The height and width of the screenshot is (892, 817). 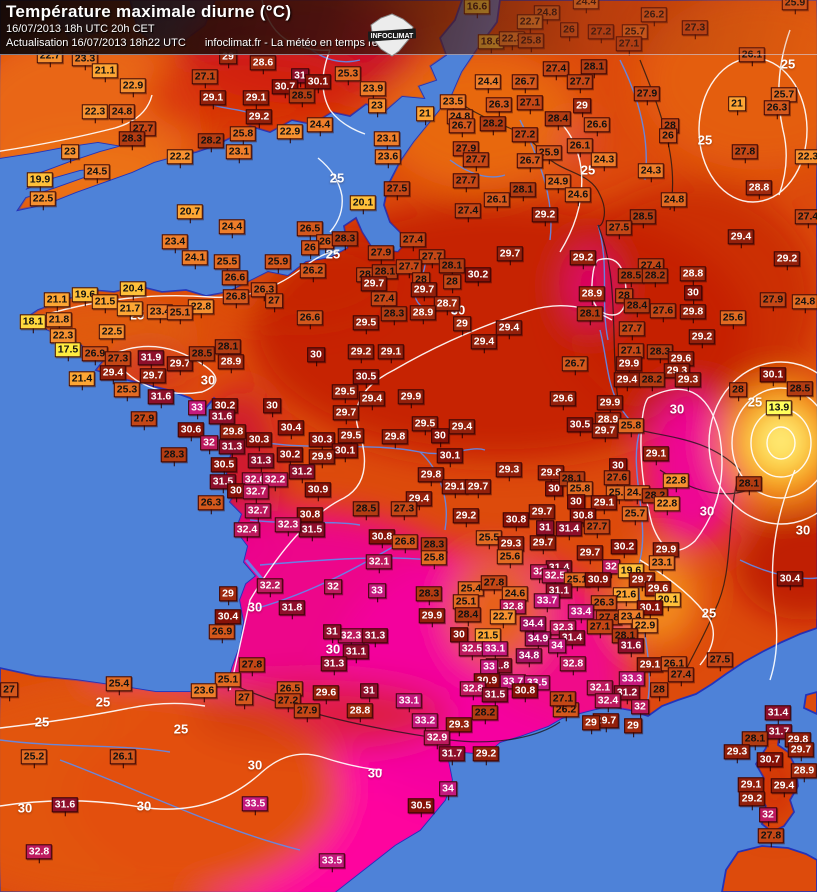 I want to click on valid-time: 16/07/2013 18h UTC 20h CET, so click(x=80, y=29).